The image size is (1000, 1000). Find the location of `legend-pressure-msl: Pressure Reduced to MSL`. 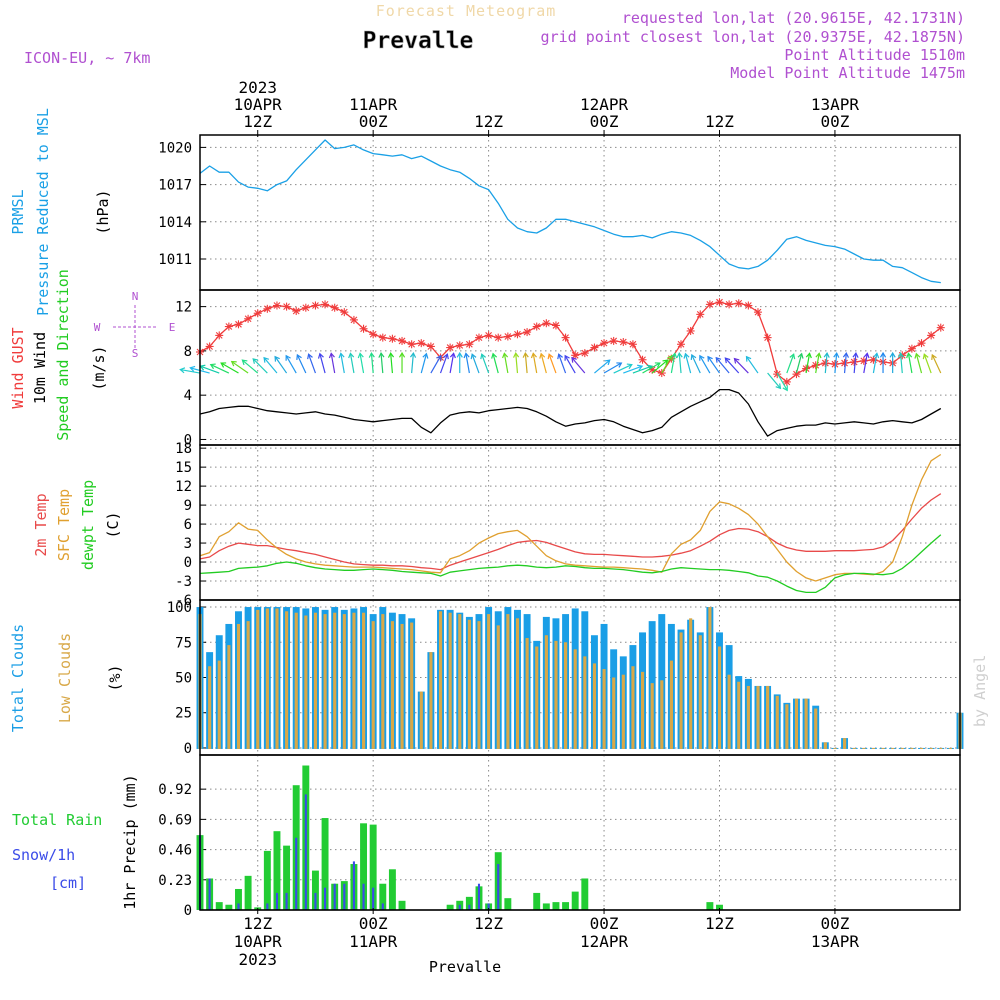

legend-pressure-msl: Pressure Reduced to MSL is located at coordinates (43, 212).